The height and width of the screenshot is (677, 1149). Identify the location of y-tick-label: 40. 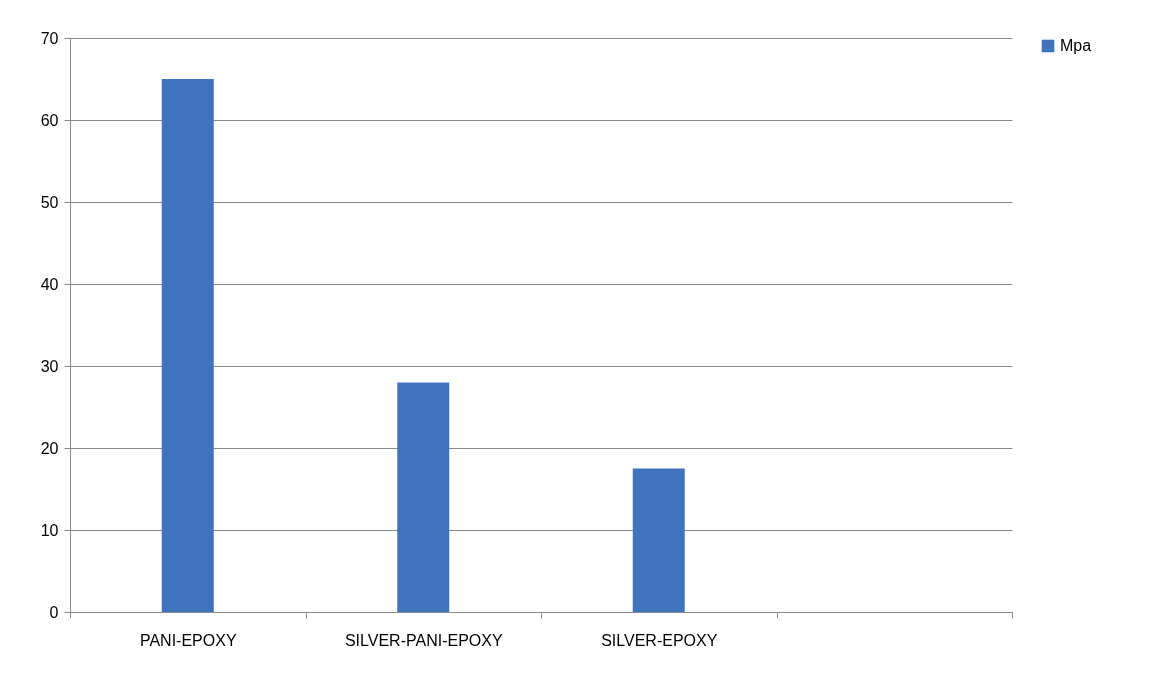
(49, 284).